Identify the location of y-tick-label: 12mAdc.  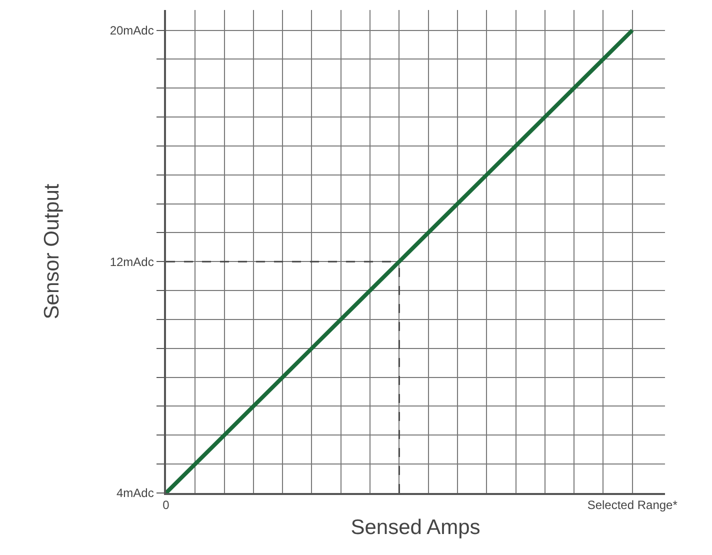
(132, 261).